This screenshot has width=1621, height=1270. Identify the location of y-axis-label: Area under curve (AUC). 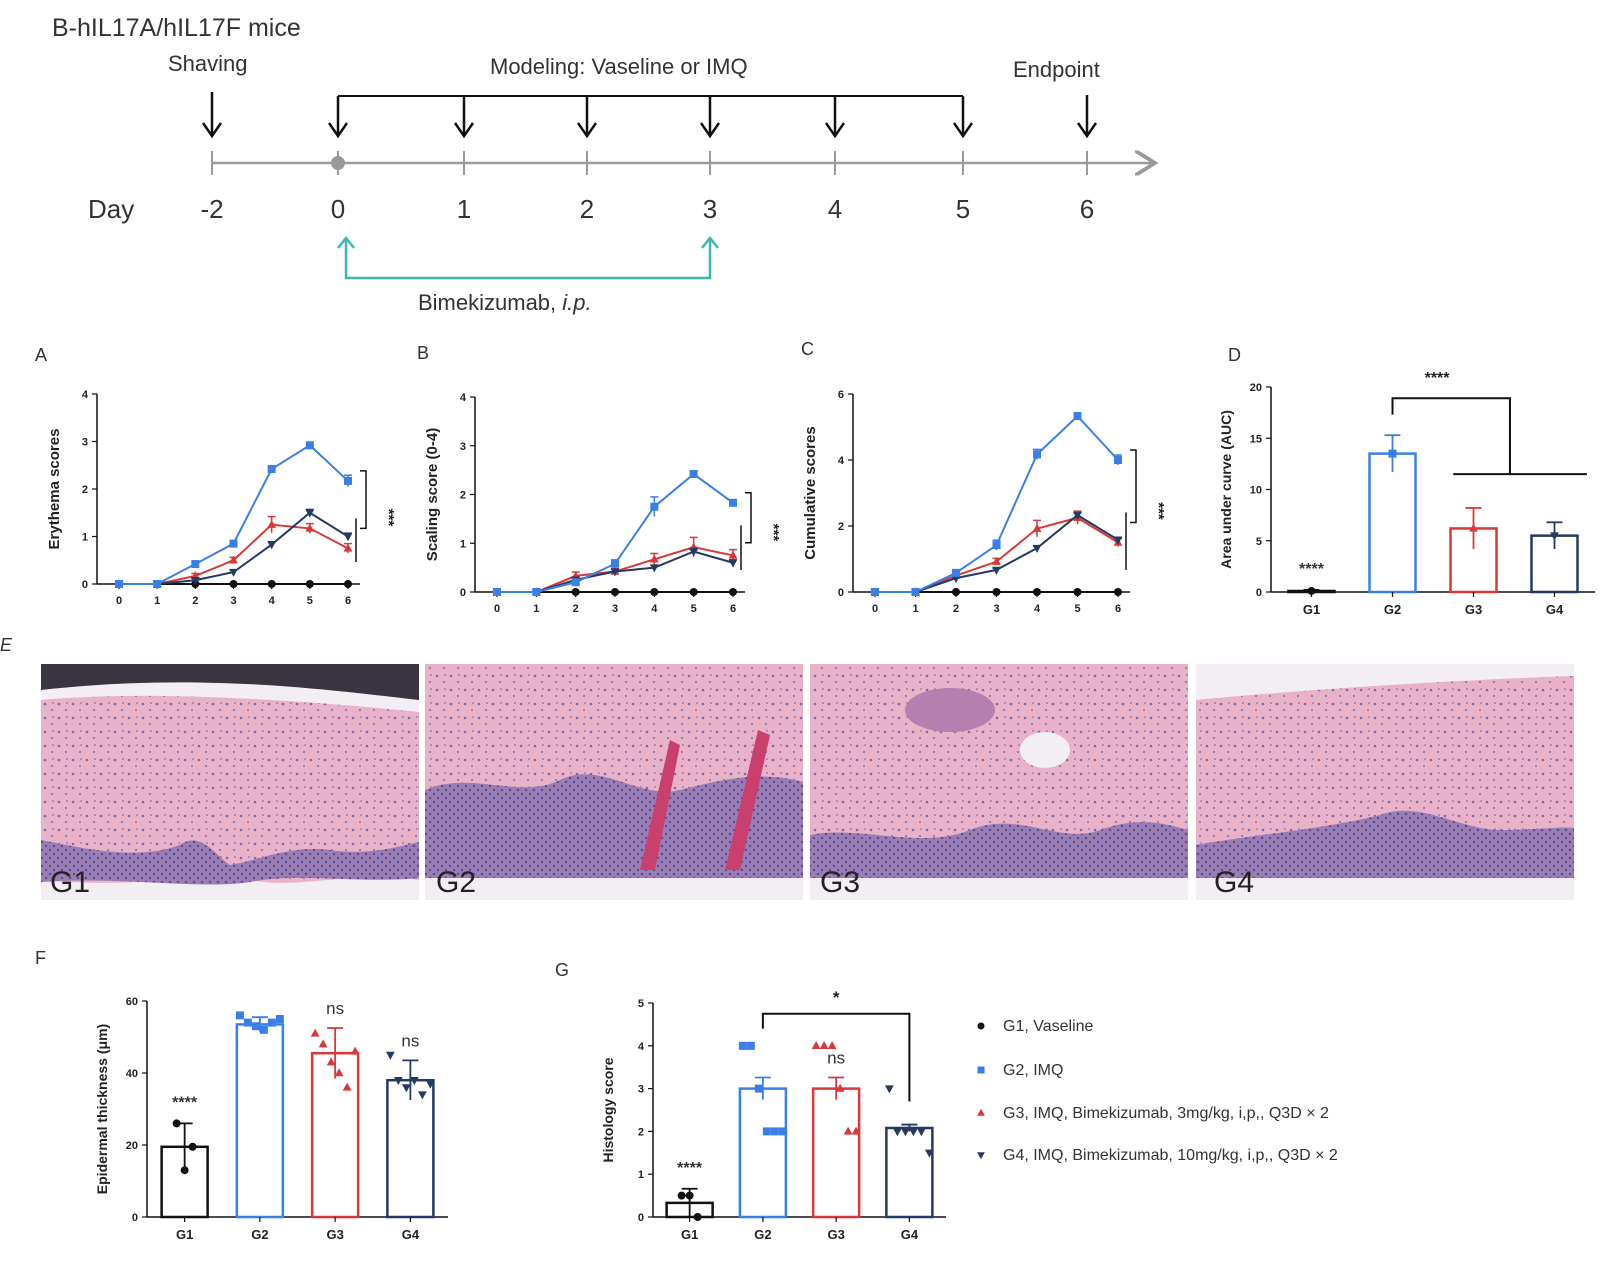
(1226, 489).